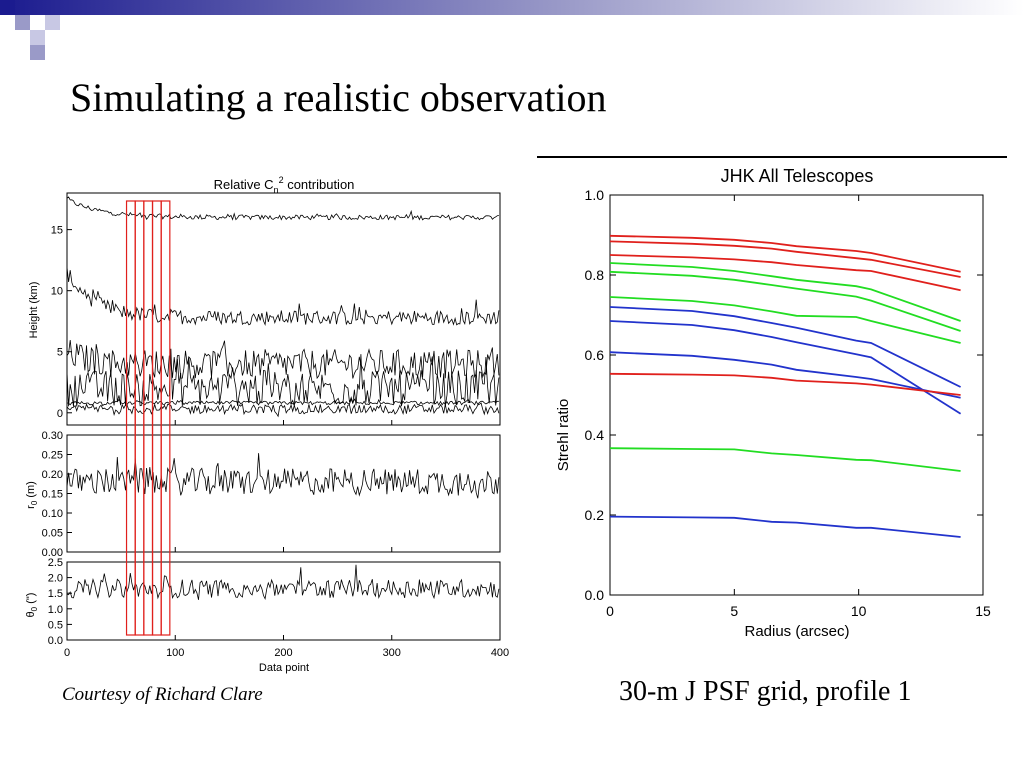 Image resolution: width=1024 pixels, height=768 pixels. Describe the element at coordinates (284, 185) in the screenshot. I see `chart-title: Relative Cn2 contribution` at that location.